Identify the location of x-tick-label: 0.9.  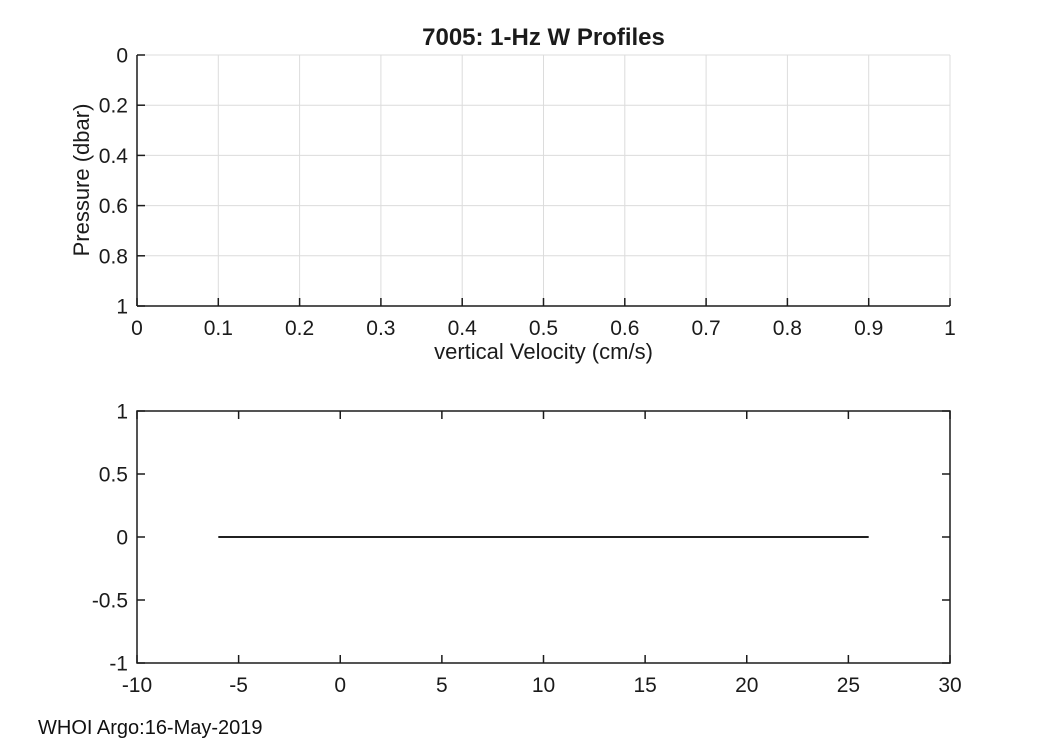
(868, 328).